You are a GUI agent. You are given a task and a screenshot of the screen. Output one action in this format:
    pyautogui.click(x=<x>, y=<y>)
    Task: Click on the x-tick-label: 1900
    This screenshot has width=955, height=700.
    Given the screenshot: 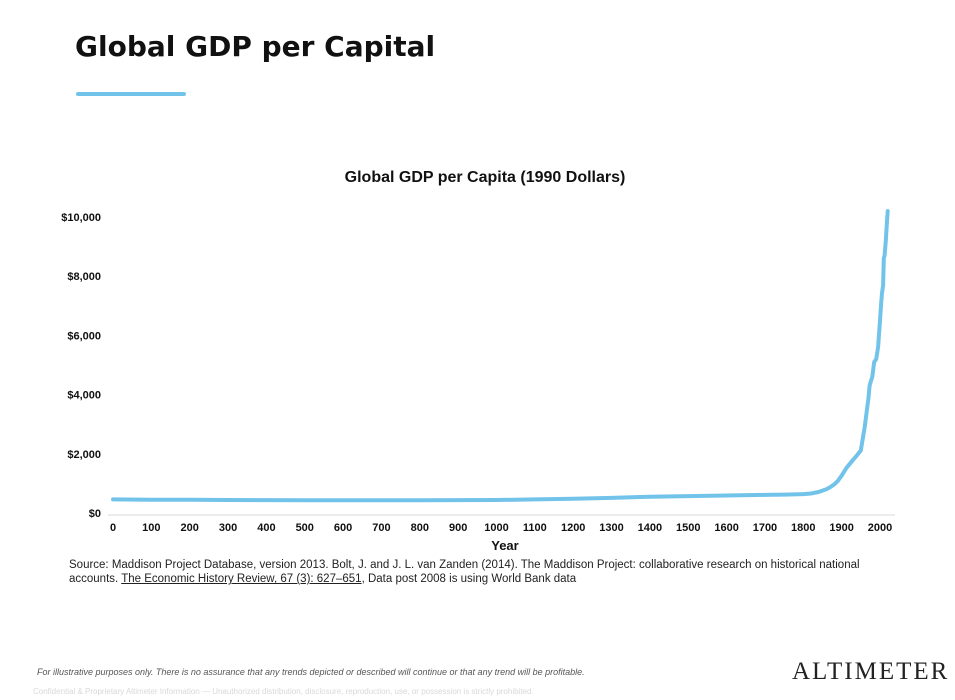 What is the action you would take?
    pyautogui.click(x=841, y=528)
    